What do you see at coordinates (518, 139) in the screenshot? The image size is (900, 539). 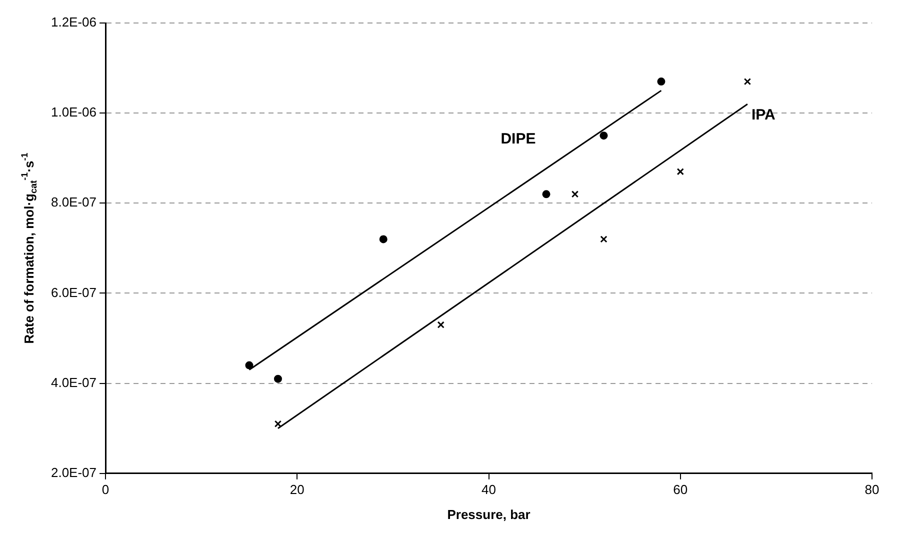 I see `text: DIPE` at bounding box center [518, 139].